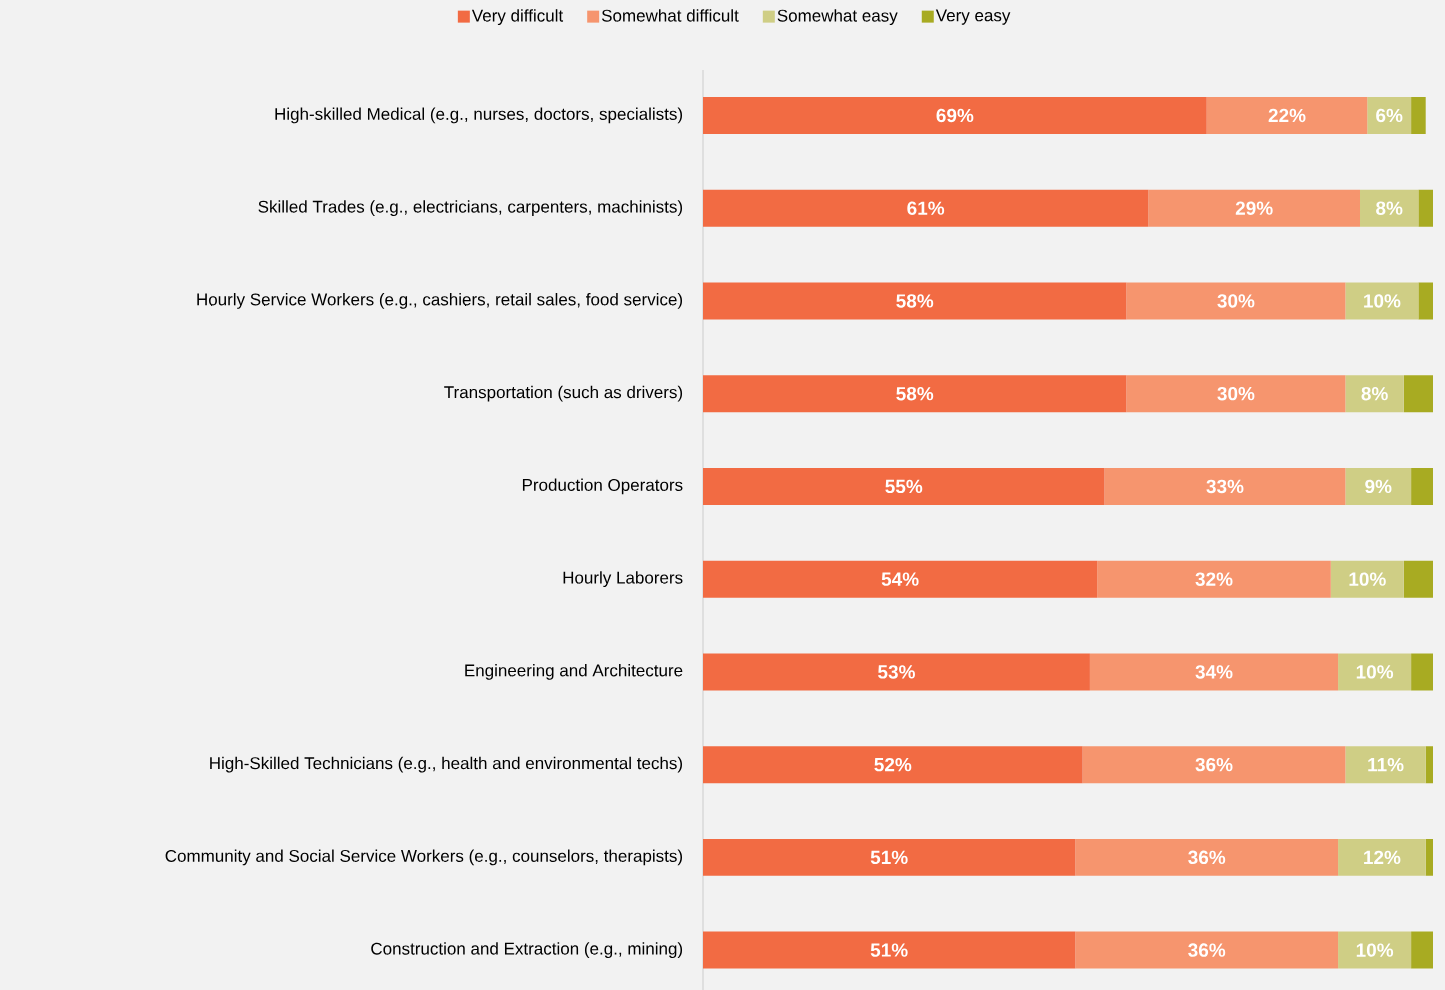 The height and width of the screenshot is (990, 1445). I want to click on data-label: 69%, so click(955, 115).